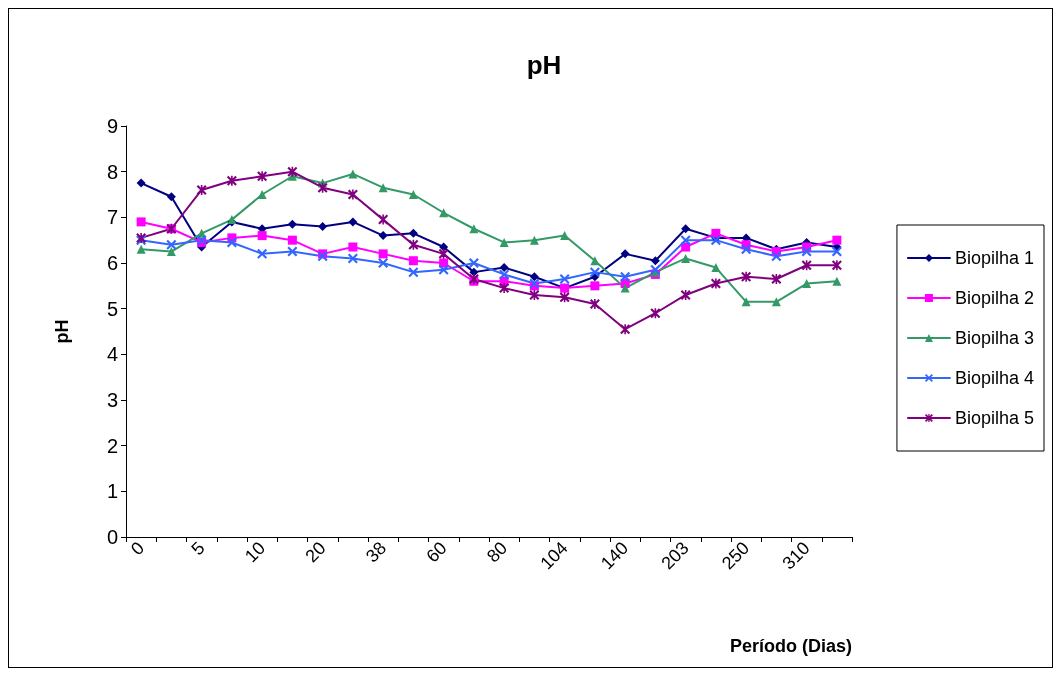 The width and height of the screenshot is (1063, 675). What do you see at coordinates (497, 552) in the screenshot?
I see `x-tick-label: 80` at bounding box center [497, 552].